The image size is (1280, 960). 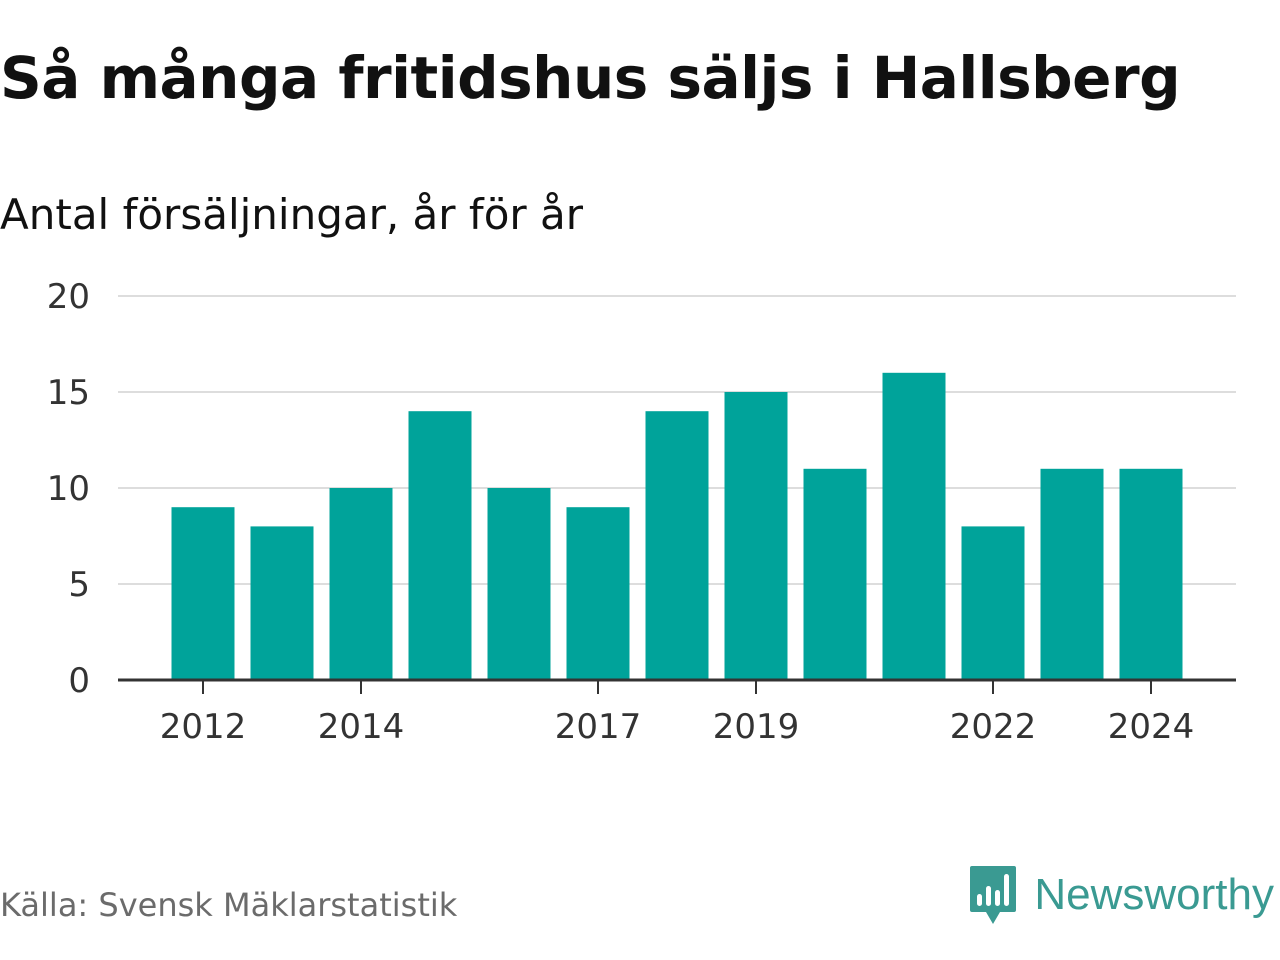 What do you see at coordinates (361, 727) in the screenshot?
I see `x-tick-label: 2014` at bounding box center [361, 727].